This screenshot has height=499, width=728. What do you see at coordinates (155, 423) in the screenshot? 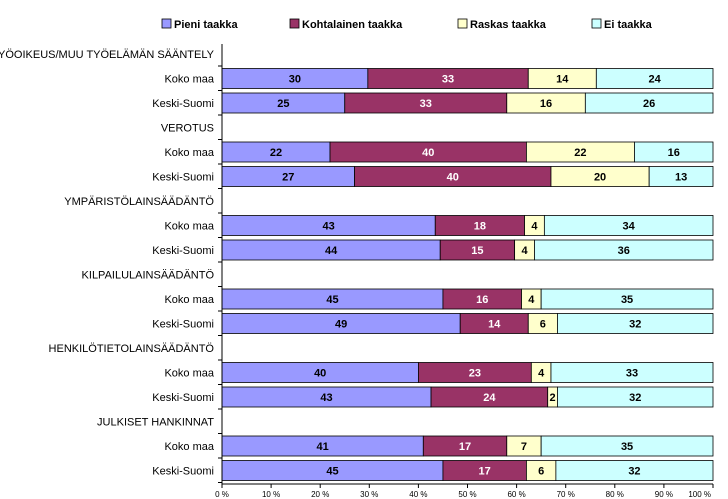
I see `group-label: JULKISET HANKINNAT` at bounding box center [155, 423].